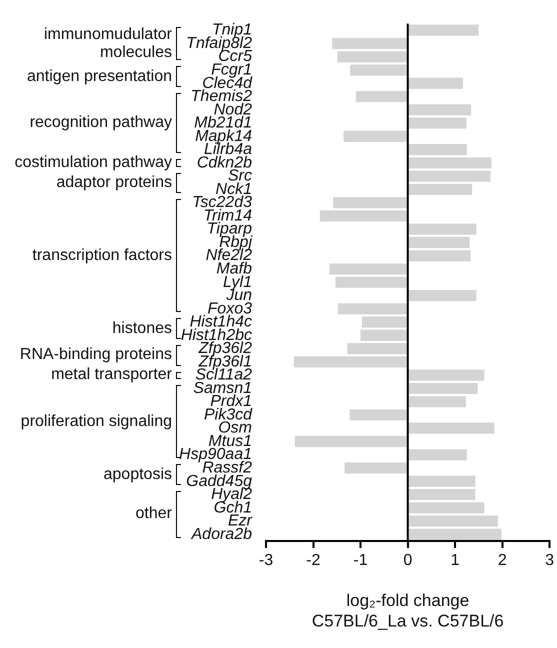  What do you see at coordinates (455, 561) in the screenshot?
I see `x-tick-label: 1` at bounding box center [455, 561].